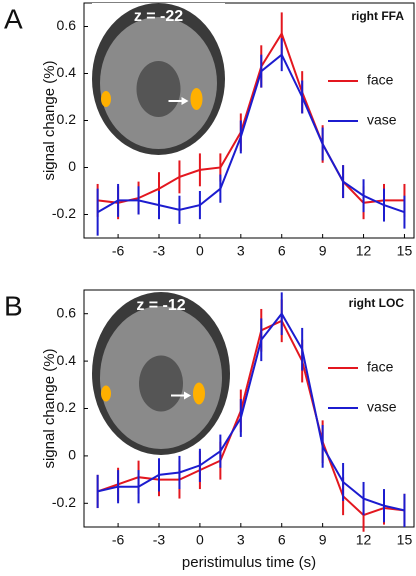  What do you see at coordinates (377, 16) in the screenshot?
I see `panel-title: right FFA` at bounding box center [377, 16].